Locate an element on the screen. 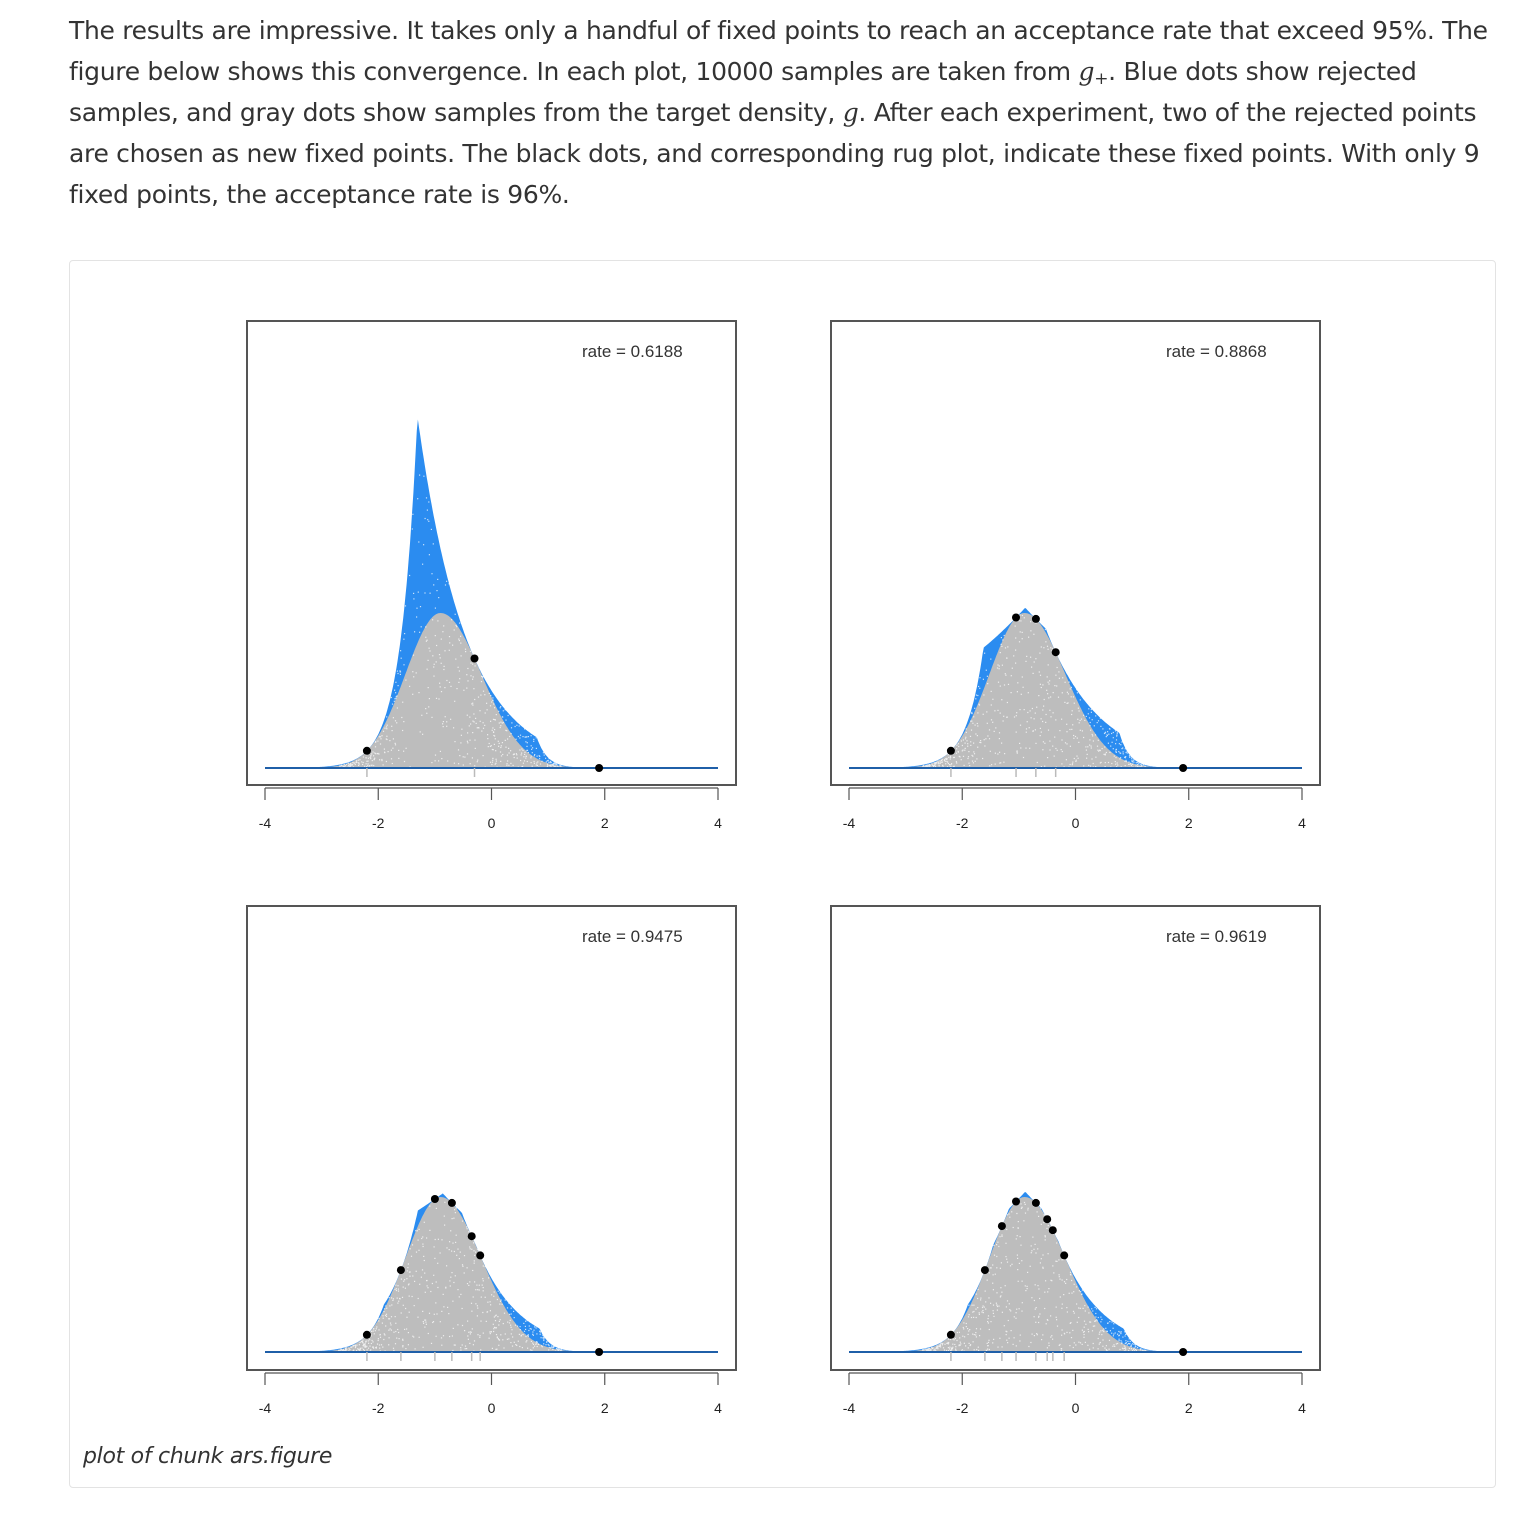 This screenshot has width=1538, height=1530. plot-panel-4: rate = 0.9619 -4 -2 0 2 4 is located at coordinates (1075, 1160).